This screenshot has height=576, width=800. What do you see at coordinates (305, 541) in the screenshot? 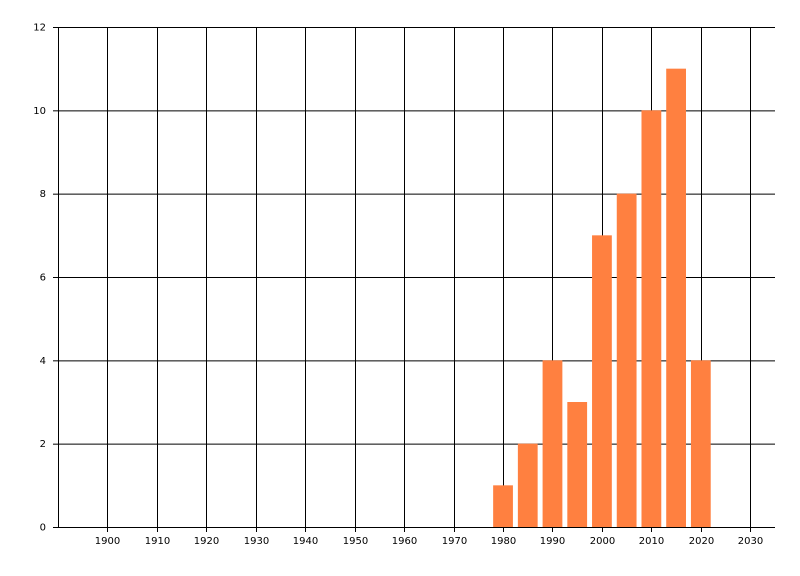
I see `x-tick-label: 1940` at bounding box center [305, 541].